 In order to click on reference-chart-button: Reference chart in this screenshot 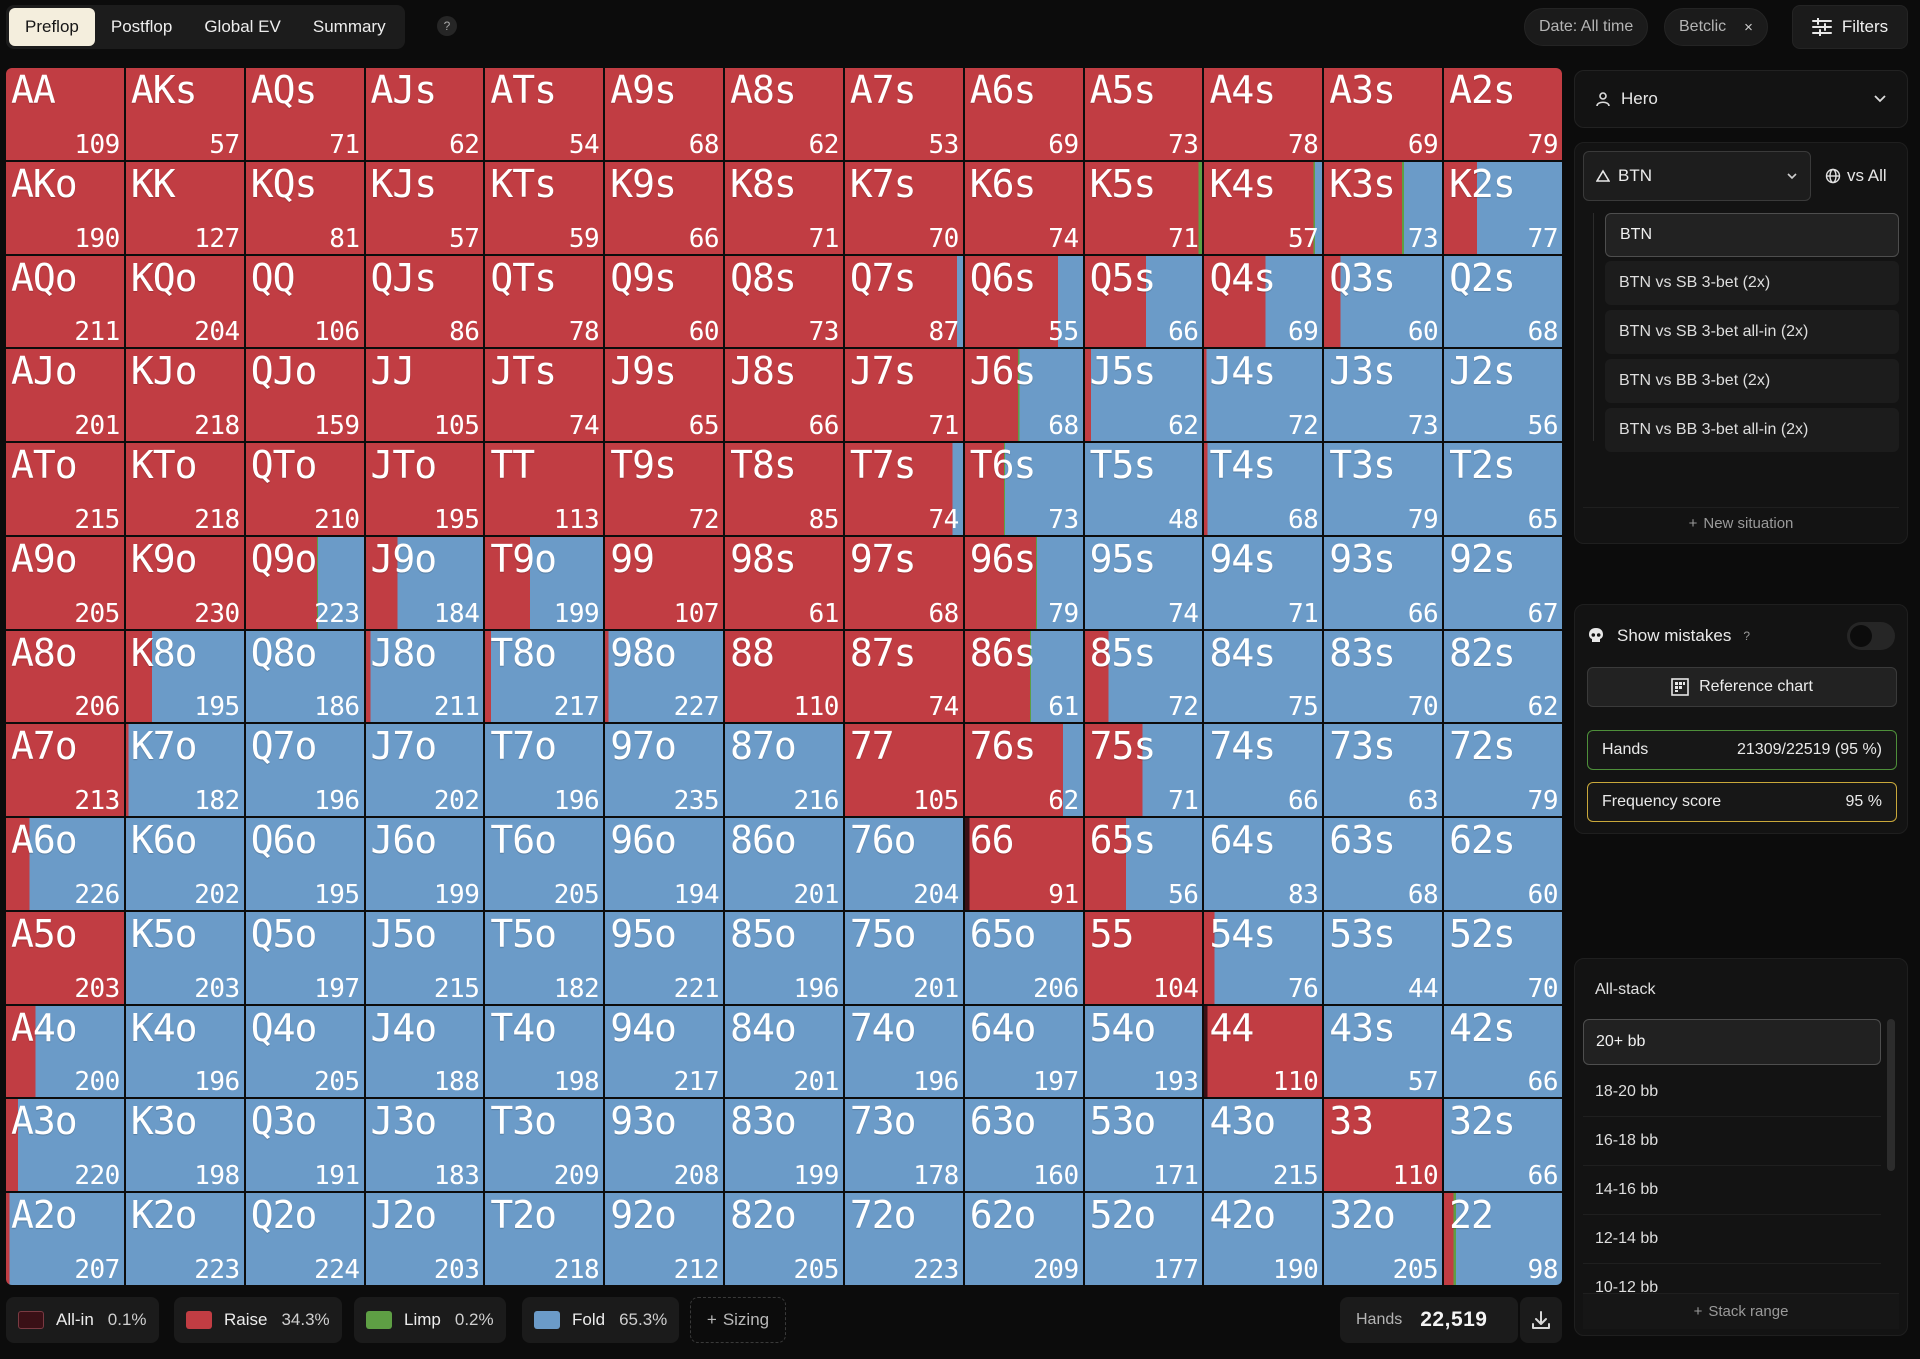, I will do `click(1742, 687)`.